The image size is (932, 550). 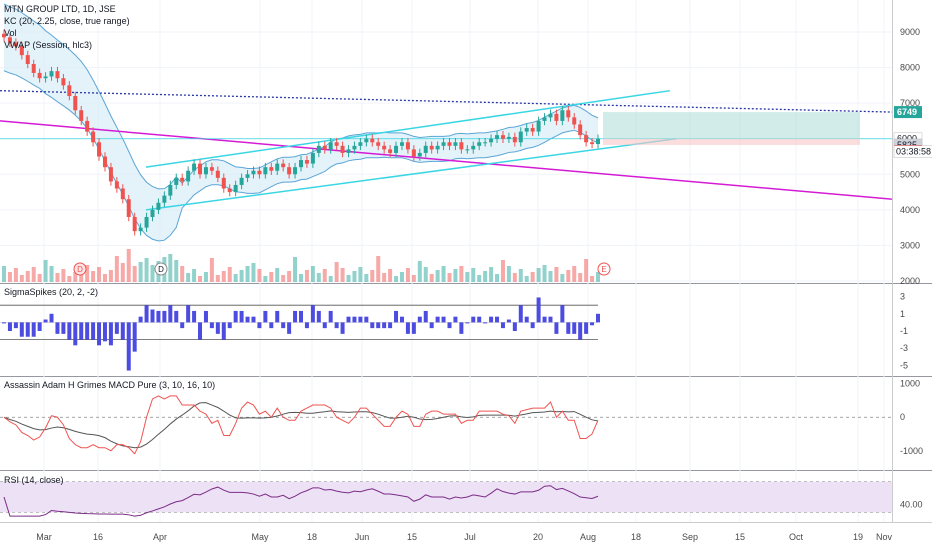 I want to click on sigma-tick-label: -5, so click(x=904, y=365).